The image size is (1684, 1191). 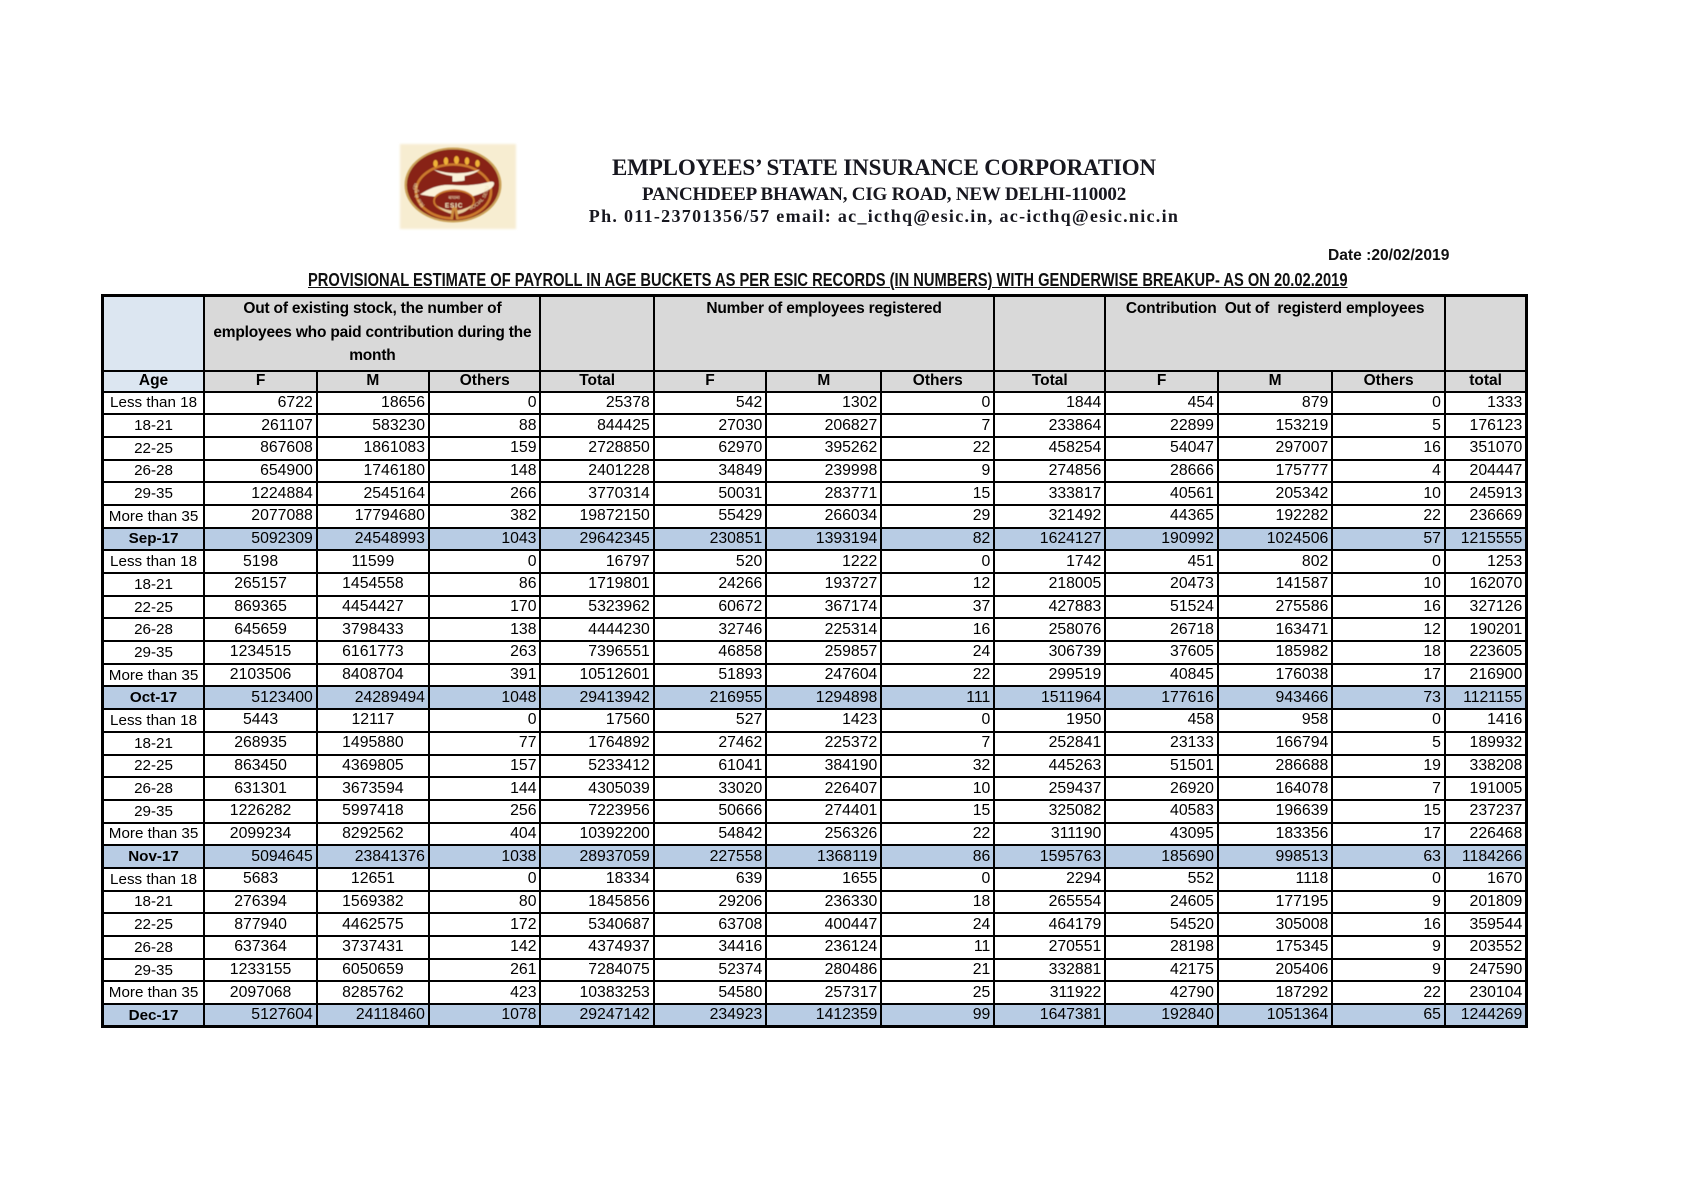 What do you see at coordinates (454, 206) in the screenshot?
I see `svg-text: ESIC` at bounding box center [454, 206].